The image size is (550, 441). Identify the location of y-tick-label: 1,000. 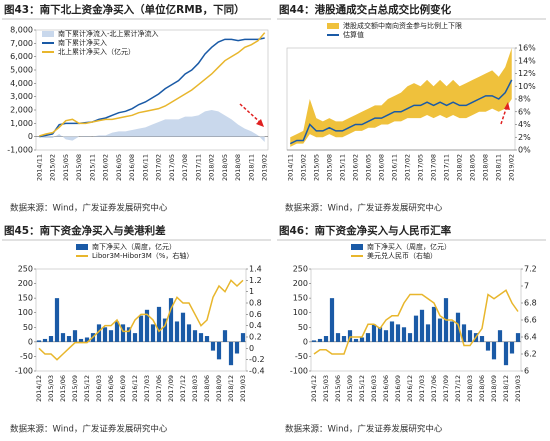
(21, 123).